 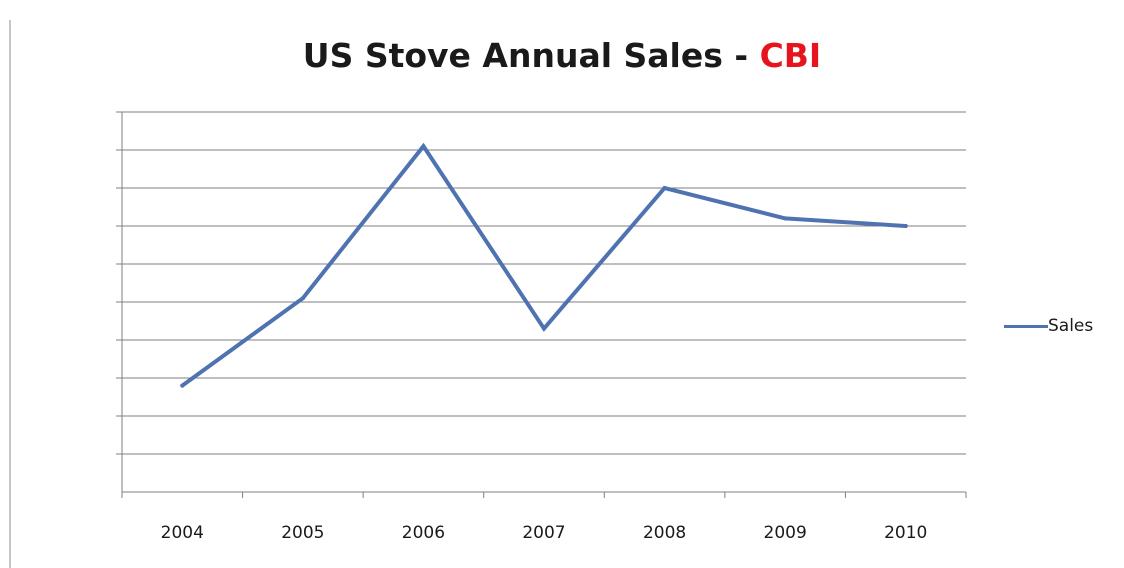 What do you see at coordinates (790, 55) in the screenshot?
I see `chart-title-accent: CBI` at bounding box center [790, 55].